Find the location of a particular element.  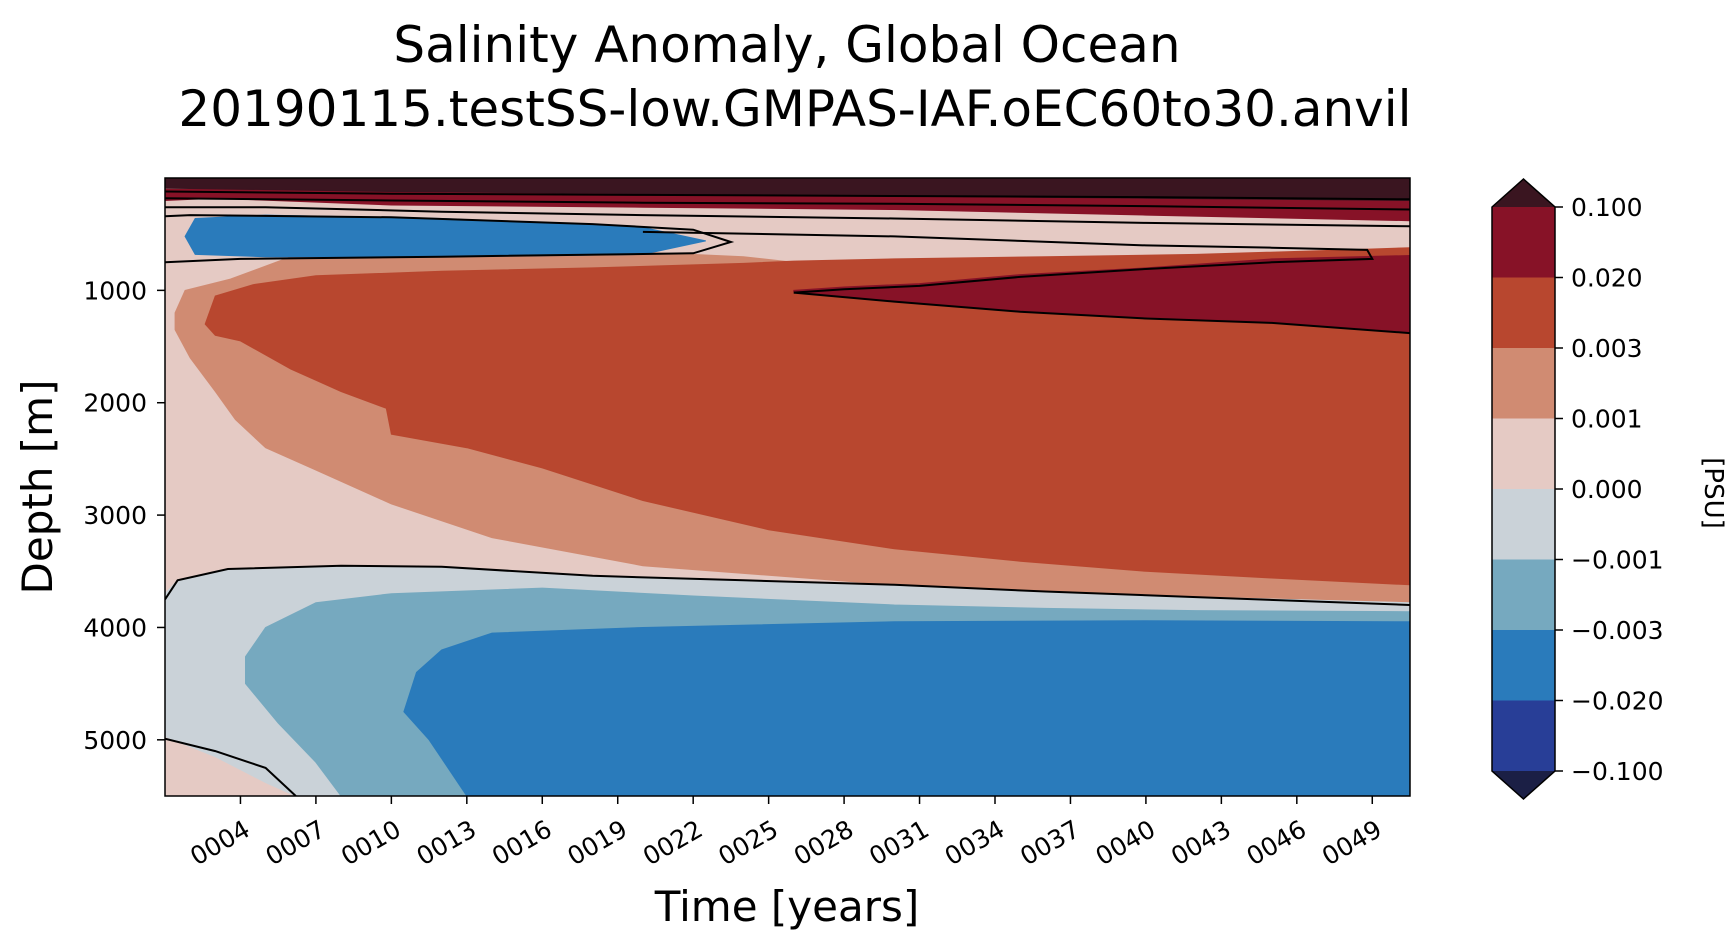

y-axis-label: Depth [m] is located at coordinates (37, 487).